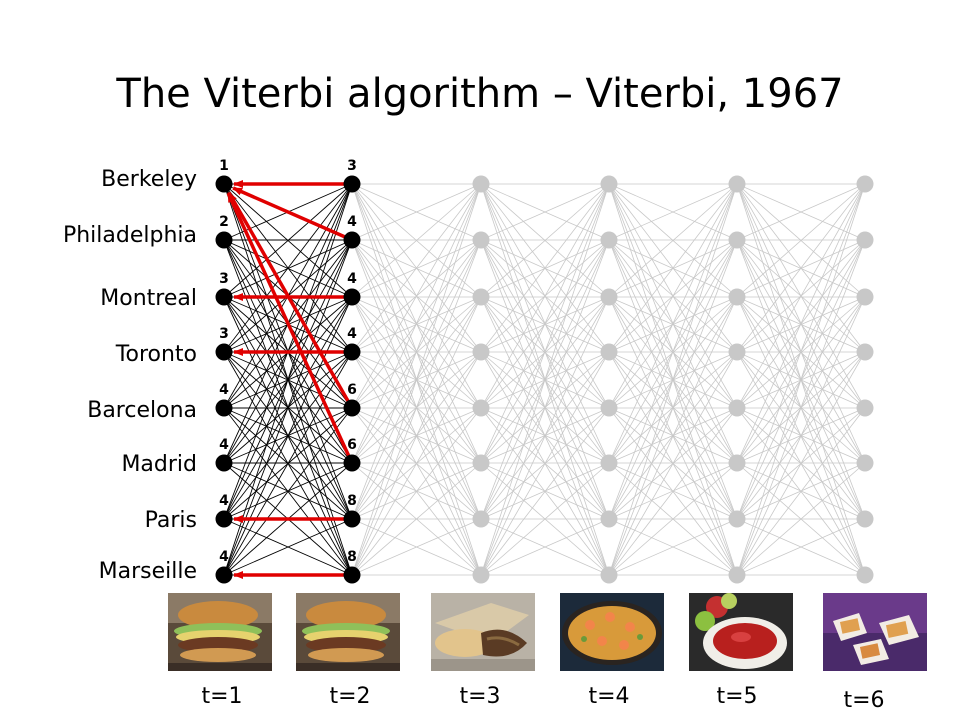  Describe the element at coordinates (224, 445) in the screenshot. I see `score-t1-madrid: 4` at that location.